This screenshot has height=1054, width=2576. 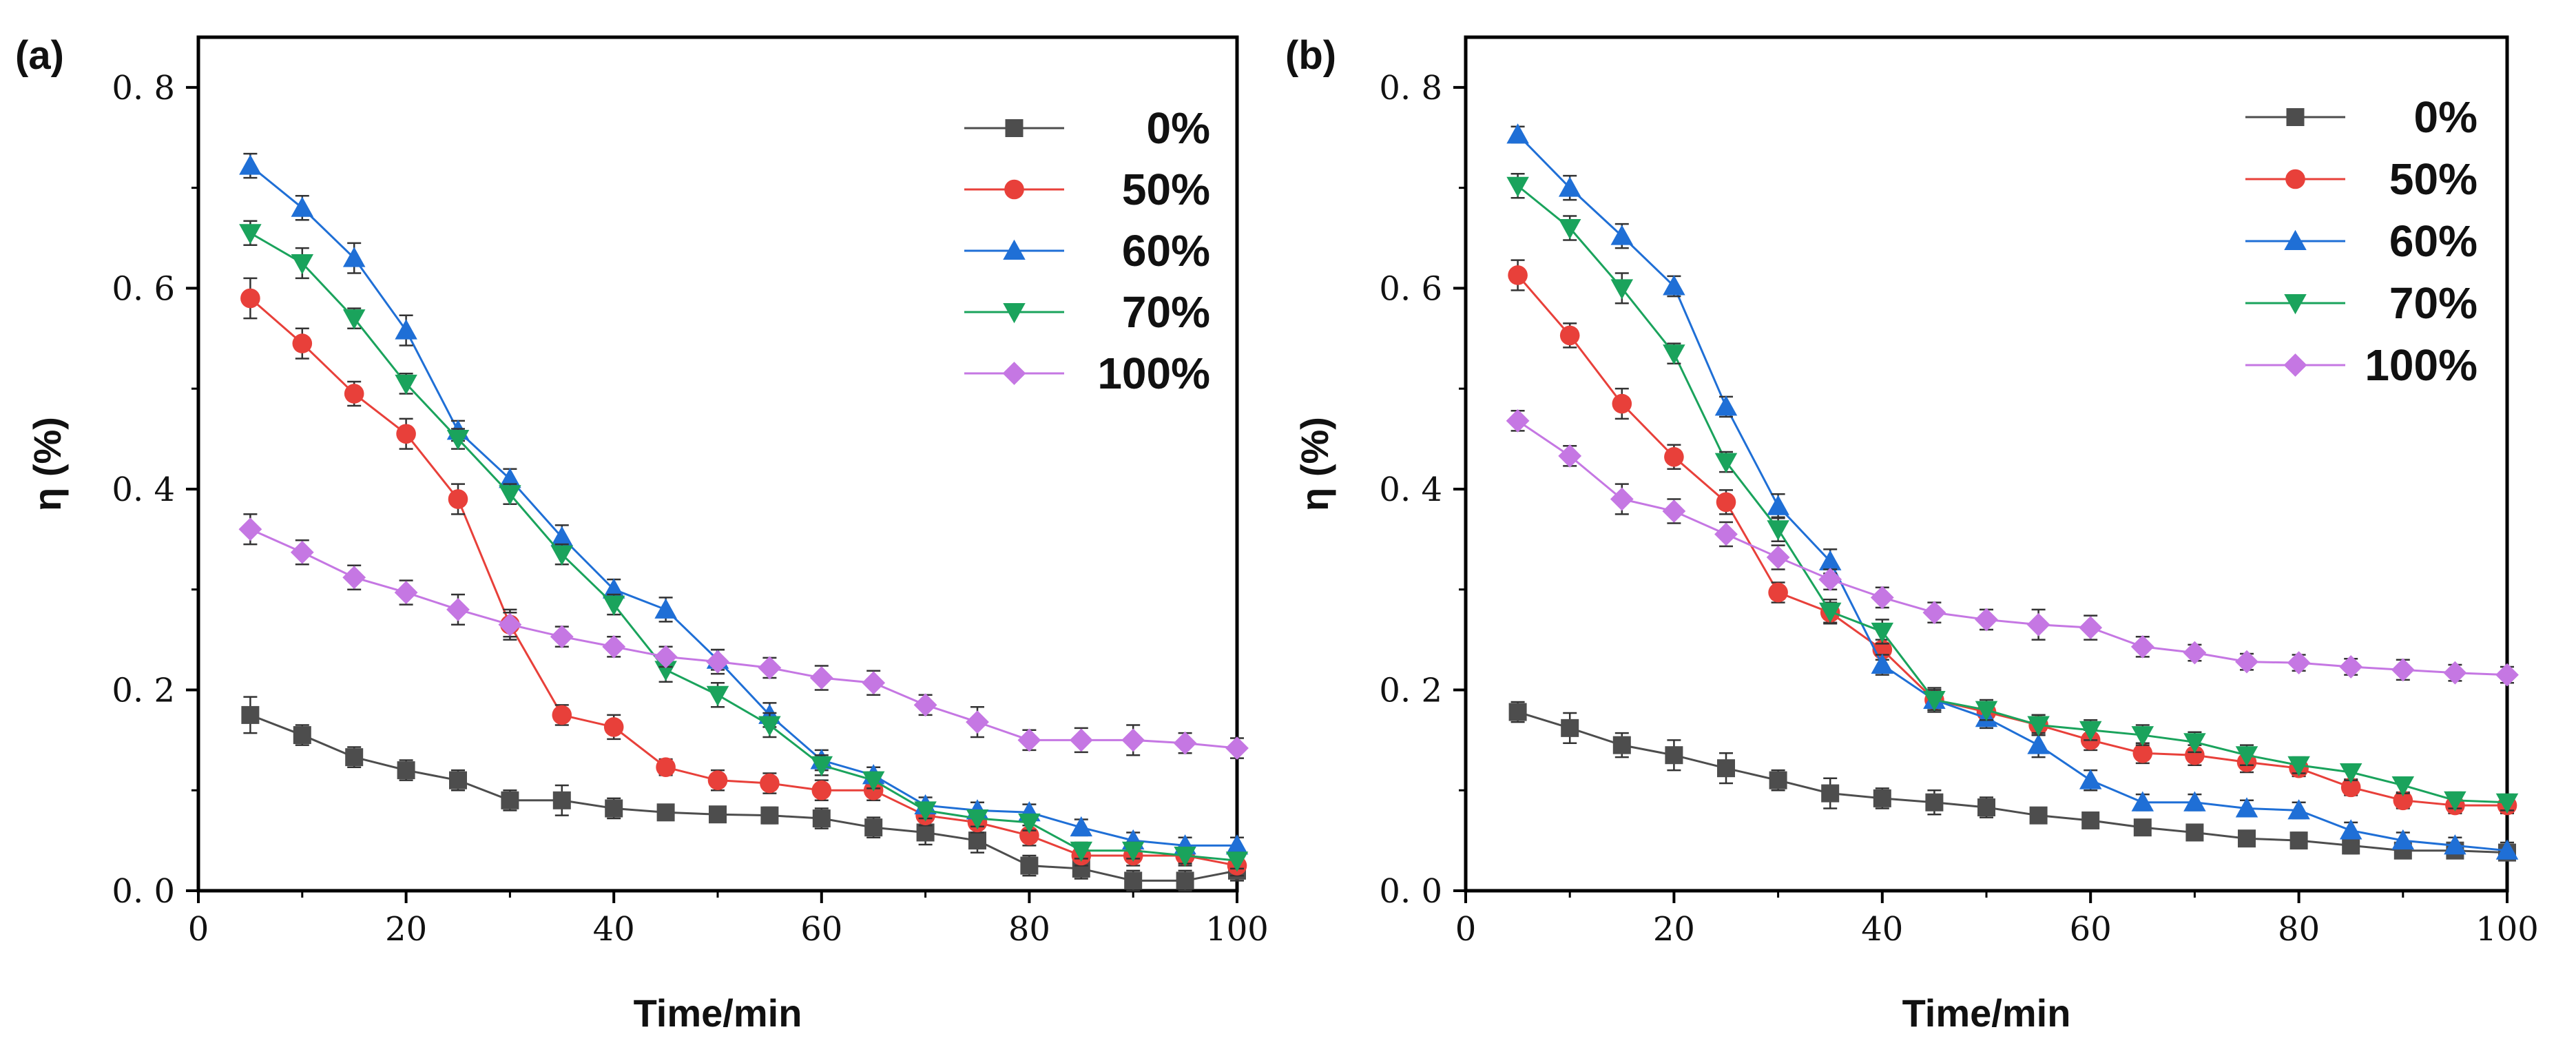 What do you see at coordinates (743, 639) in the screenshot?
I see `series-line` at bounding box center [743, 639].